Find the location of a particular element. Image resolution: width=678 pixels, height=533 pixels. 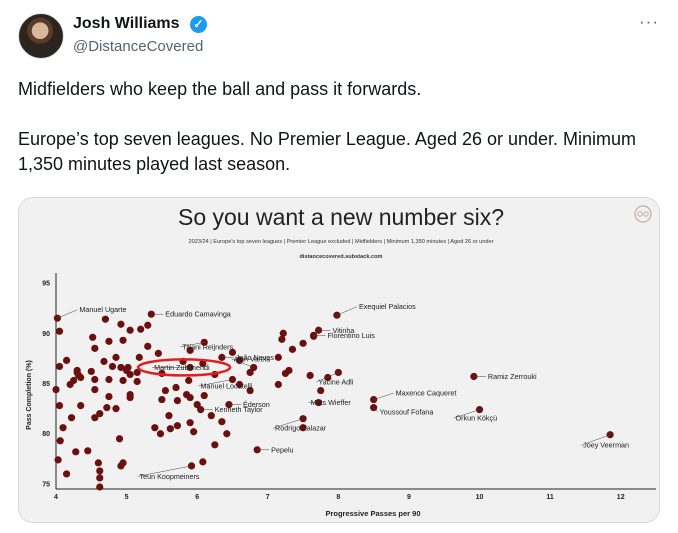

y-tick-label: 85 is located at coordinates (46, 384).